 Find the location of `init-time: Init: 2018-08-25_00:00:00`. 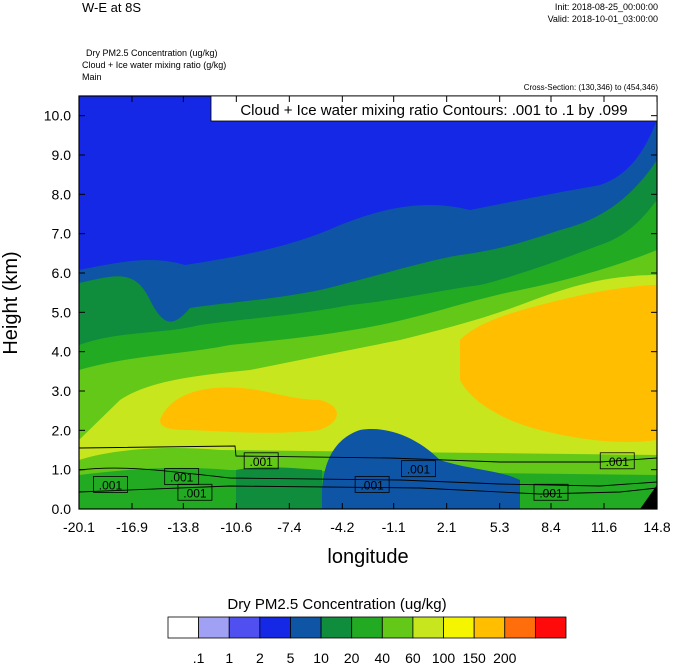

init-time: Init: 2018-08-25_00:00:00 is located at coordinates (606, 7).